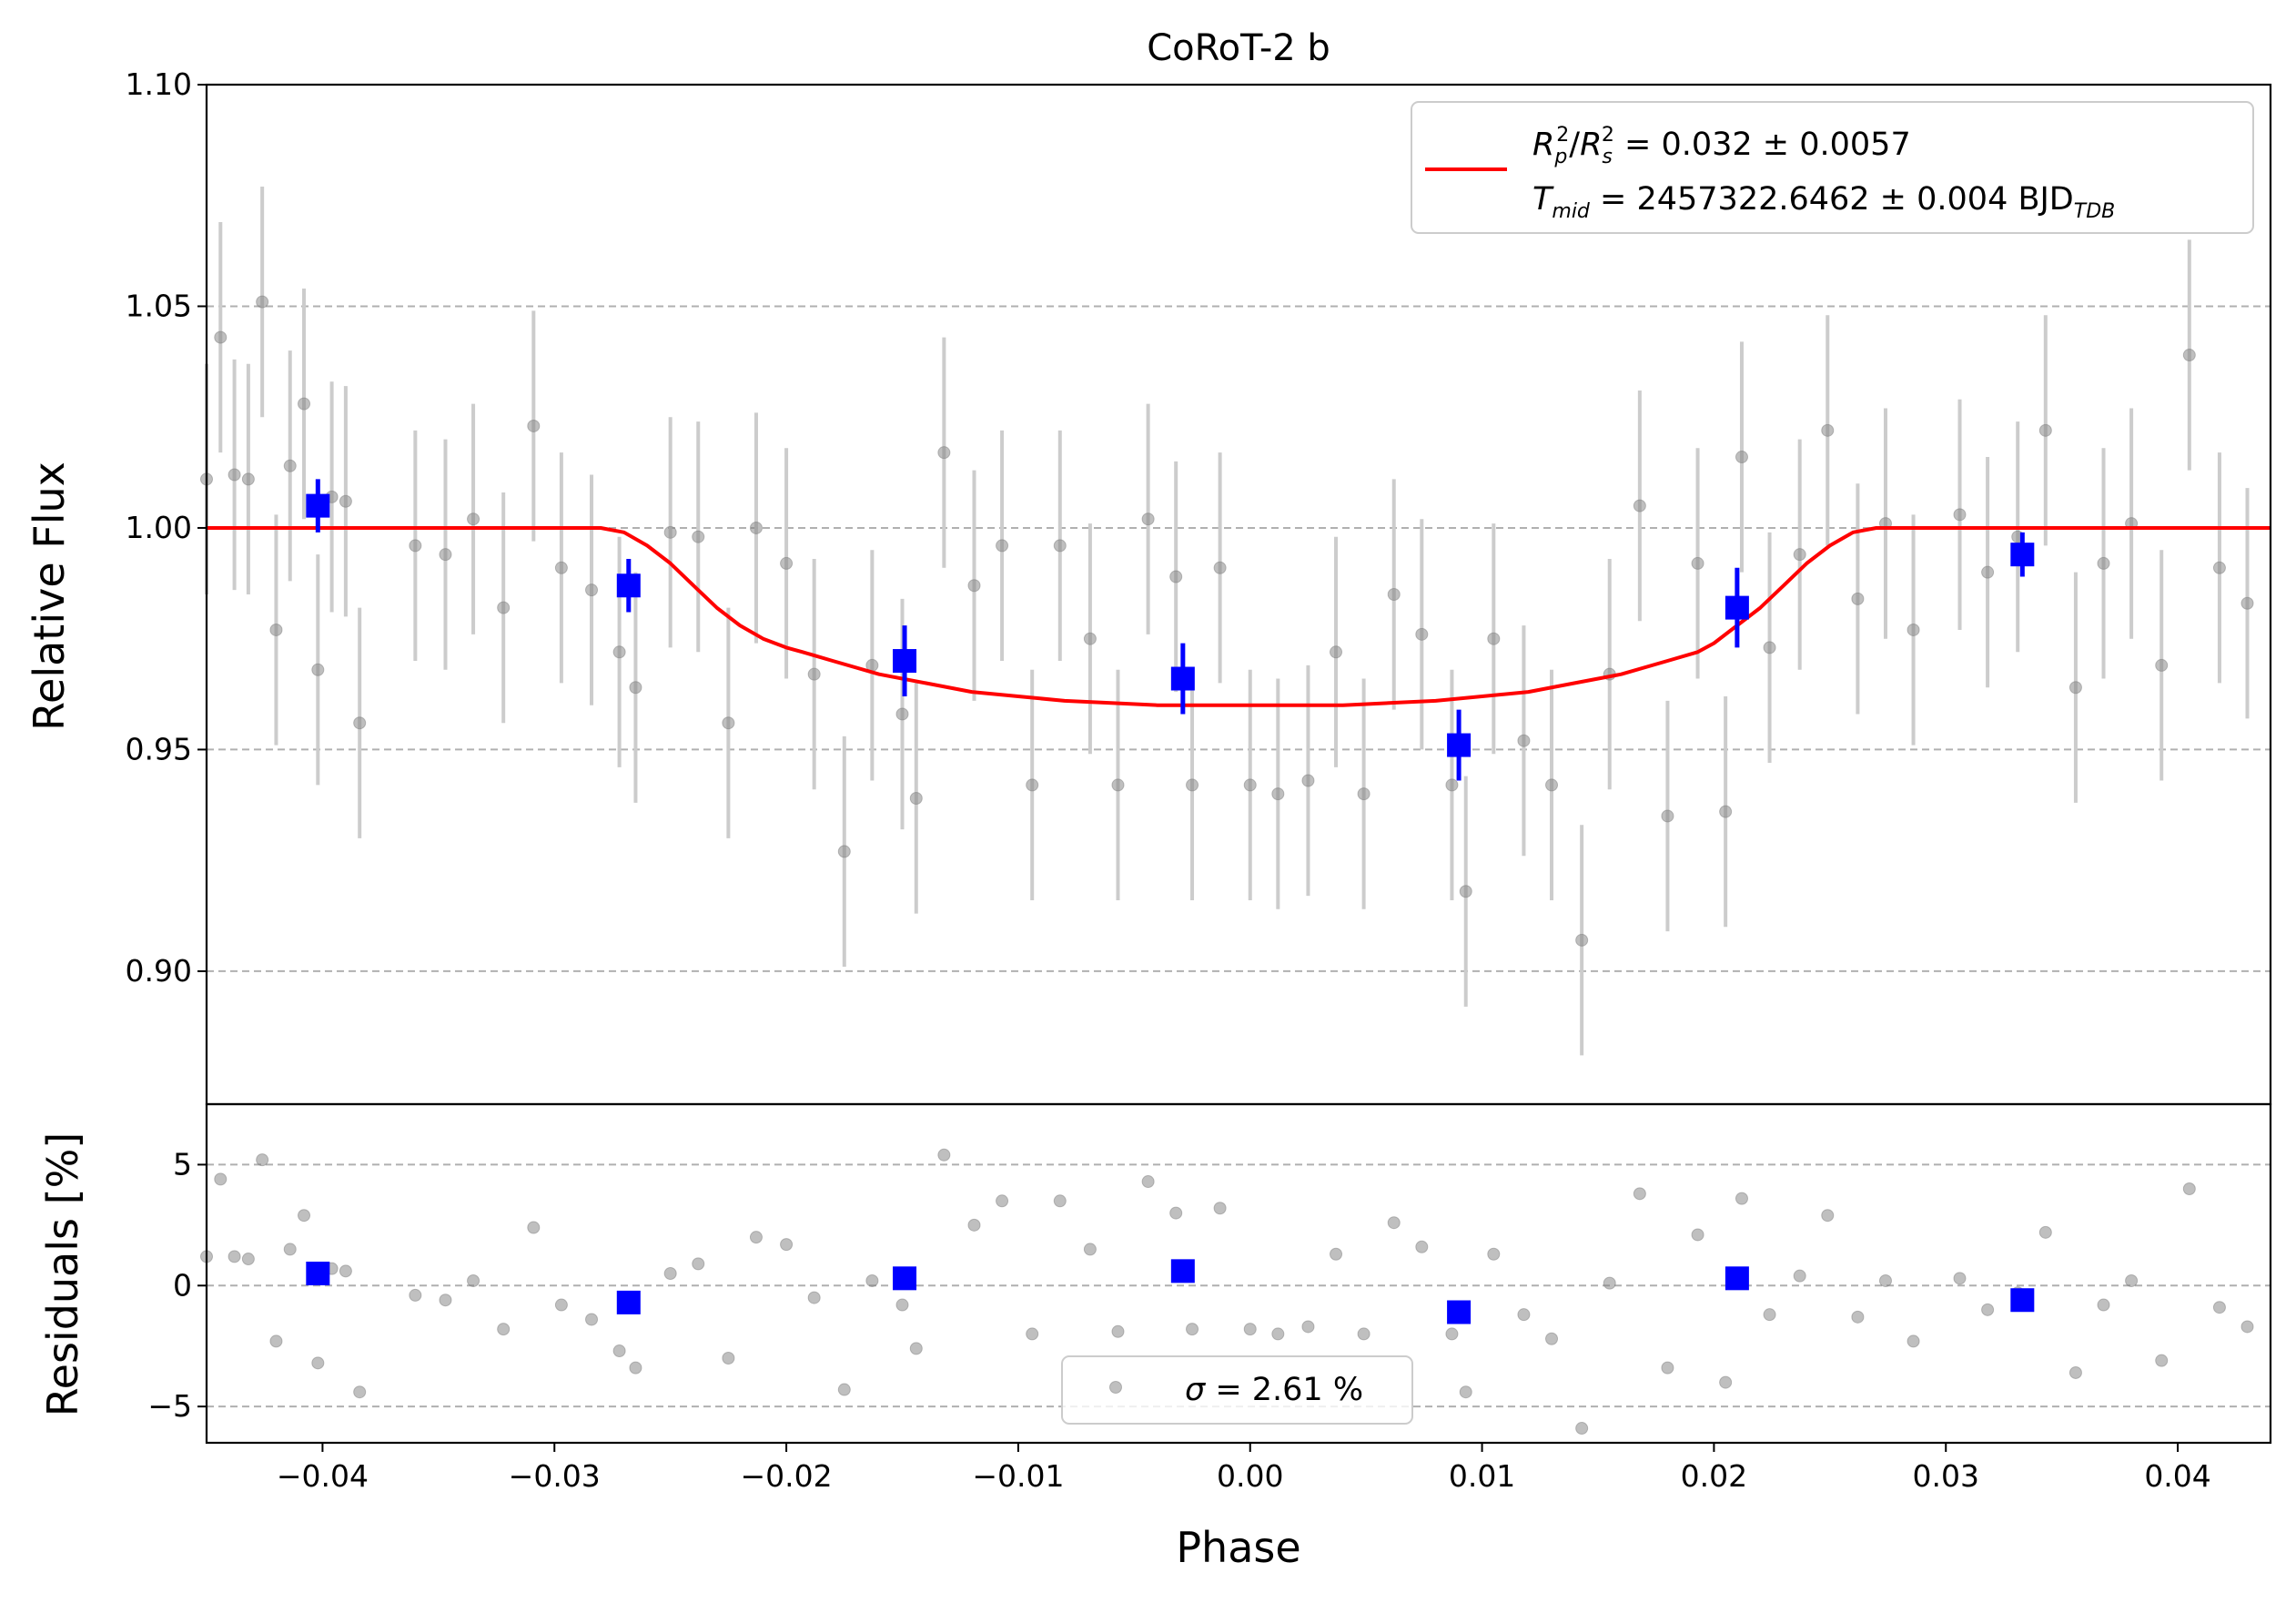 The width and height of the screenshot is (2296, 1603). I want to click on legend-fit-tmid: Tmid = 2457322.6462 ± 0.004 BJDTDB, so click(1824, 202).